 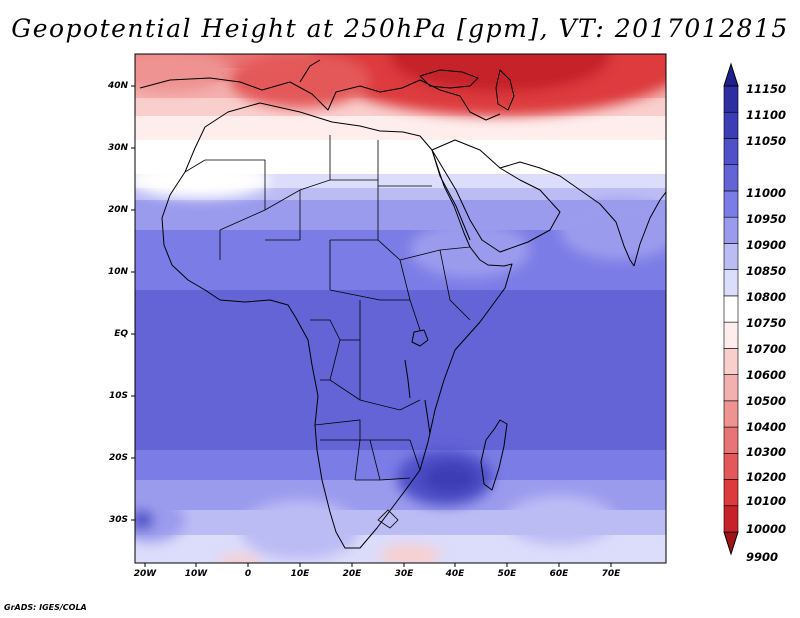 I want to click on red-sea, so click(x=451, y=195).